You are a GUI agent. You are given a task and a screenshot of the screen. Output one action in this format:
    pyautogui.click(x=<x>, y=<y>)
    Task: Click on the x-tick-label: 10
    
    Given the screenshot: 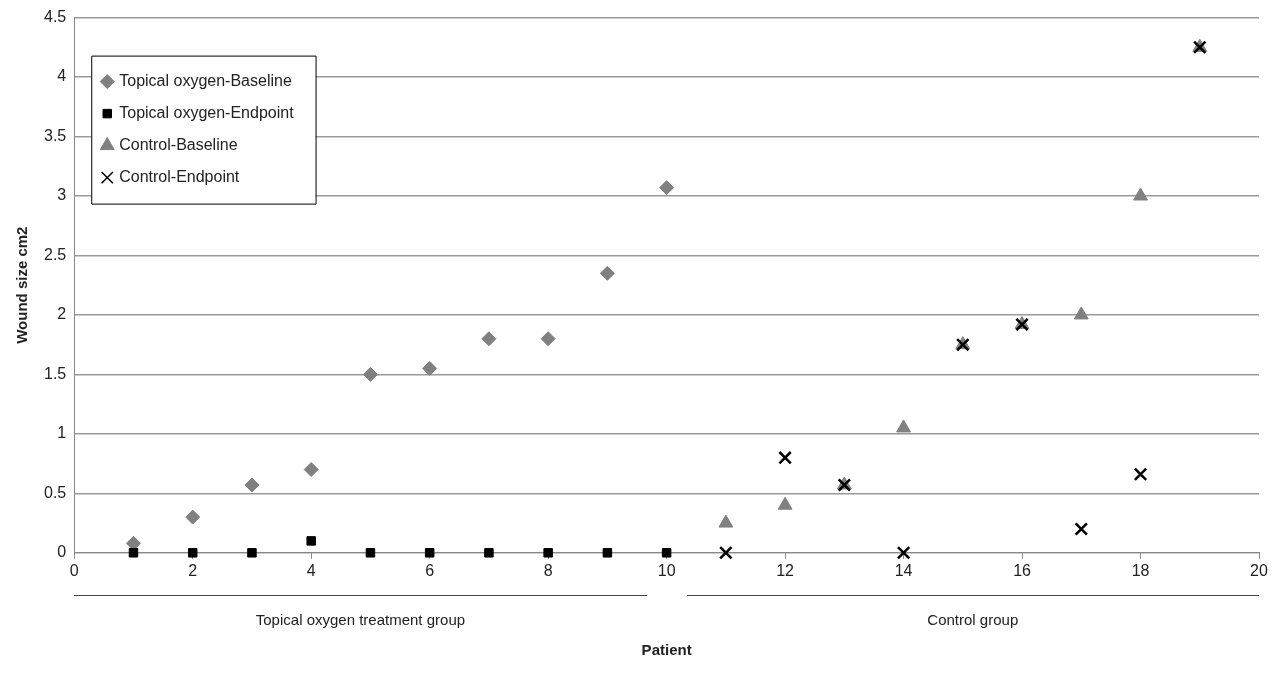 What is the action you would take?
    pyautogui.click(x=666, y=570)
    